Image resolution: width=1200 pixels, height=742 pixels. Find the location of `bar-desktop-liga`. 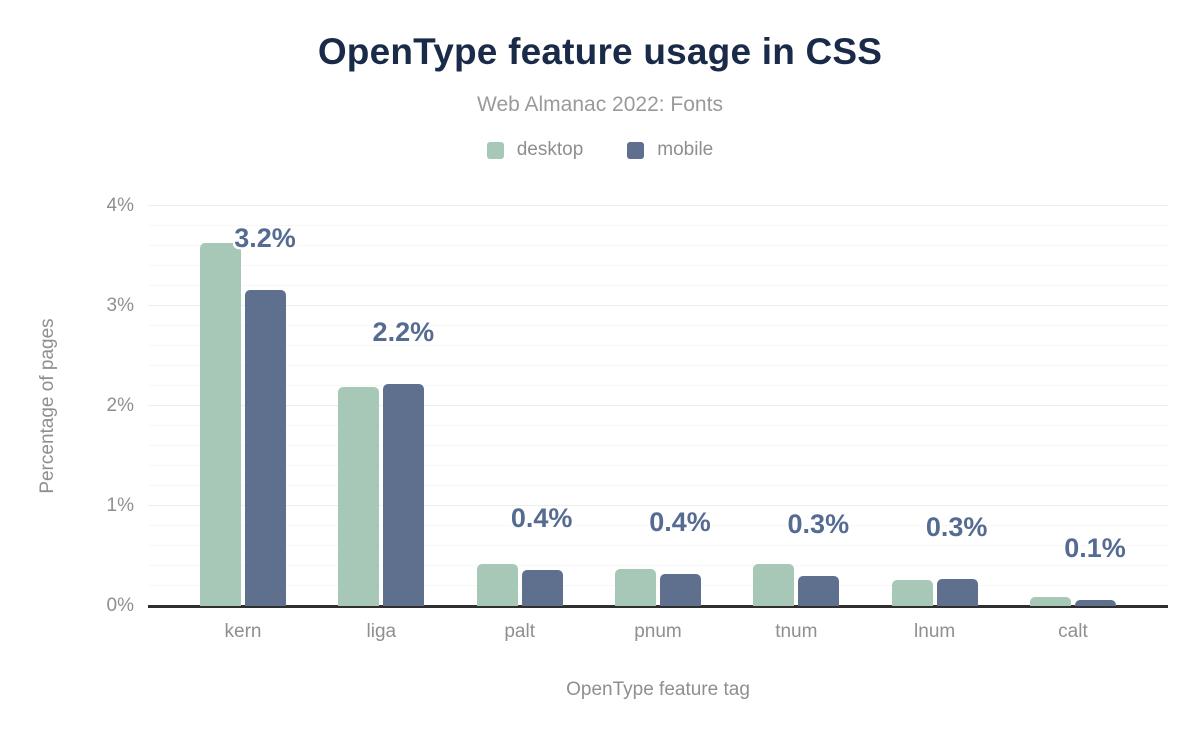

bar-desktop-liga is located at coordinates (359, 496).